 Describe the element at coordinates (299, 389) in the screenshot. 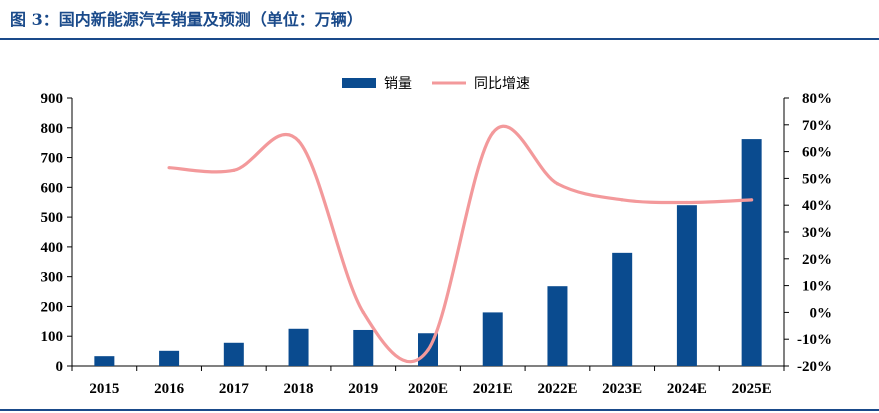

I see `x-tick-label: 2018` at that location.